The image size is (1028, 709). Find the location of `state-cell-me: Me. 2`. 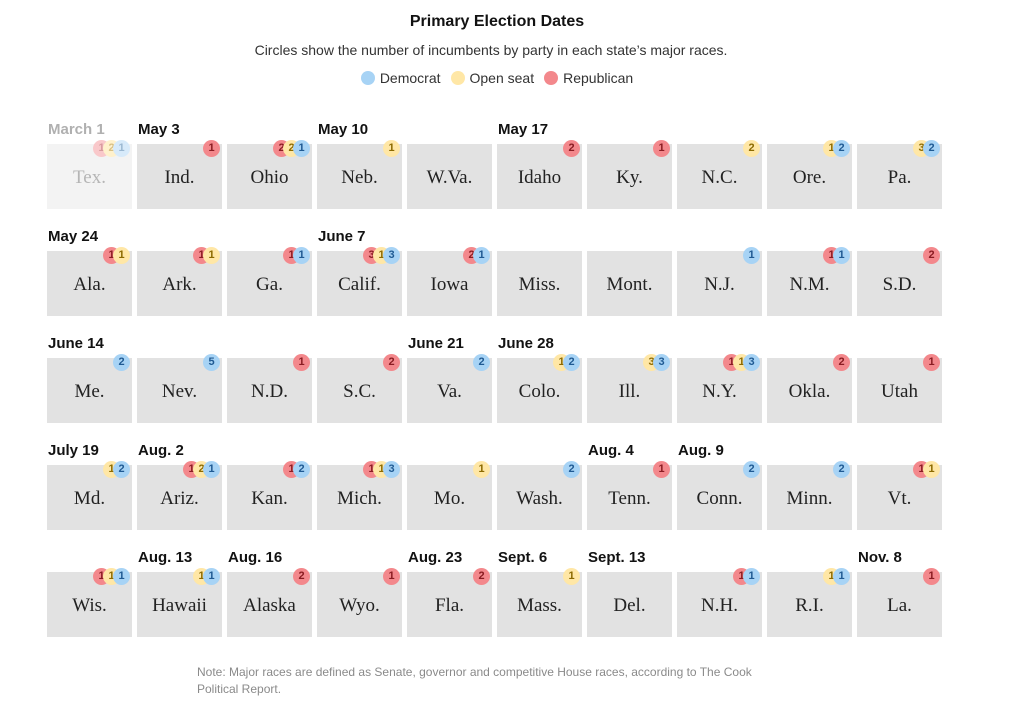

state-cell-me: Me. 2 is located at coordinates (89, 388).